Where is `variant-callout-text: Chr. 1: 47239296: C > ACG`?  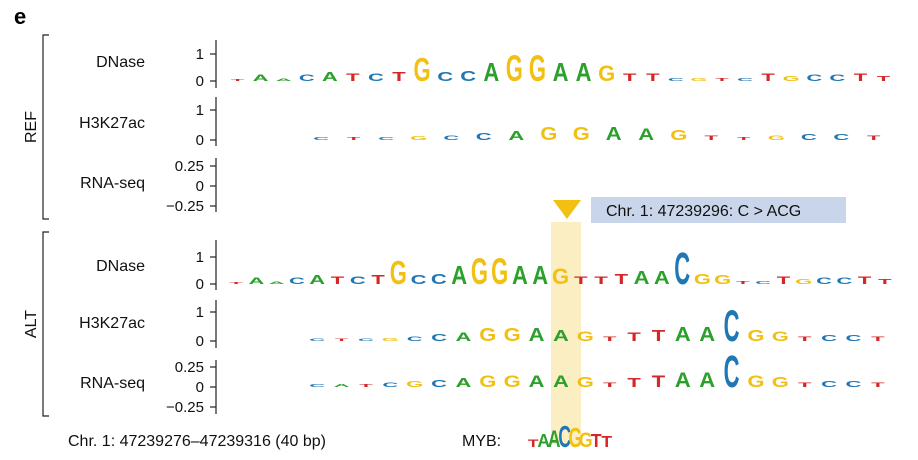
variant-callout-text: Chr. 1: 47239296: C > ACG is located at coordinates (703, 211).